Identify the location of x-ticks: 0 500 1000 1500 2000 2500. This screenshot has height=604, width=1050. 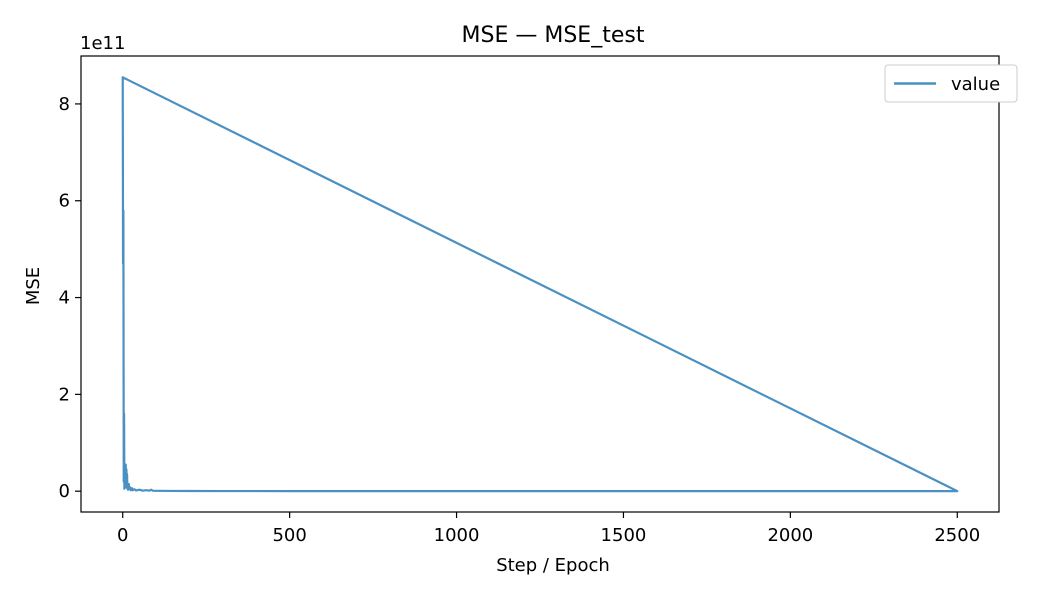
(548, 529).